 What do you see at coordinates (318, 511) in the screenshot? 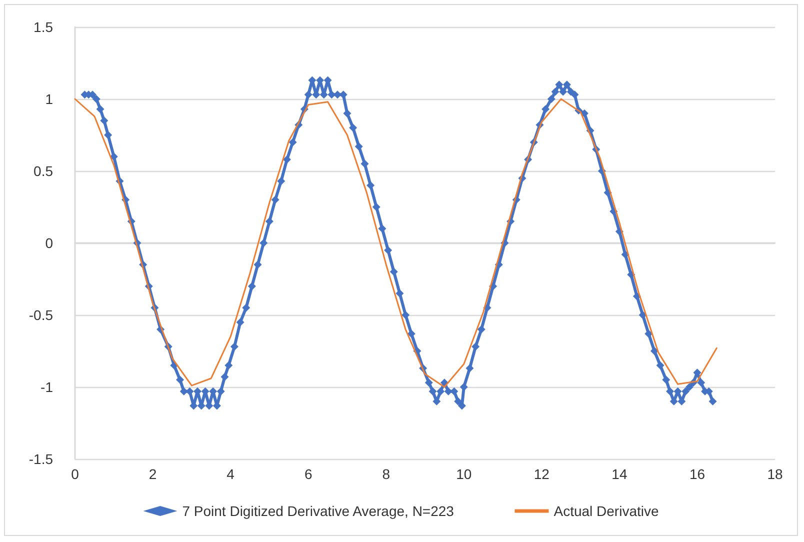
I see `legend-label: 7 Point Digitized Derivative Average, N=223` at bounding box center [318, 511].